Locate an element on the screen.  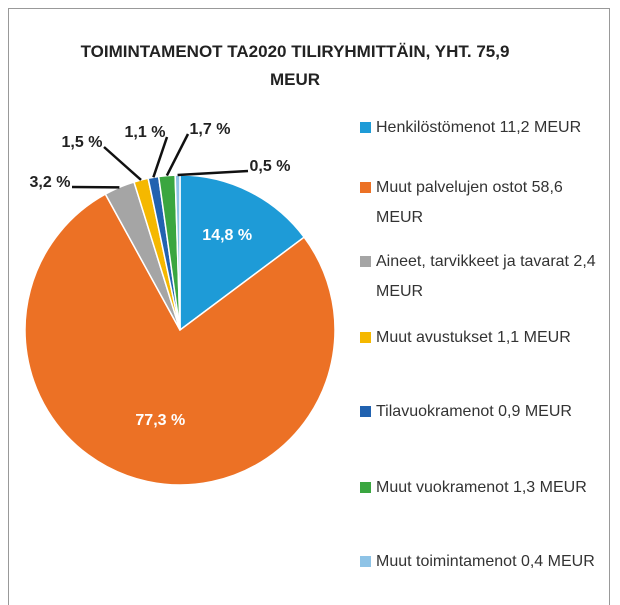
legend-label: Tilavuokramenot 0,9 MEUR is located at coordinates (474, 411).